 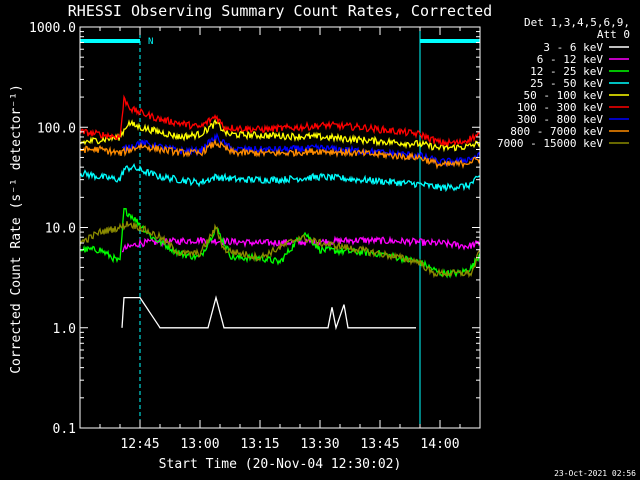 What do you see at coordinates (16, 229) in the screenshot?
I see `y-axis-label: Corrected Count Rate (s⁻¹ detector⁻¹)` at bounding box center [16, 229].